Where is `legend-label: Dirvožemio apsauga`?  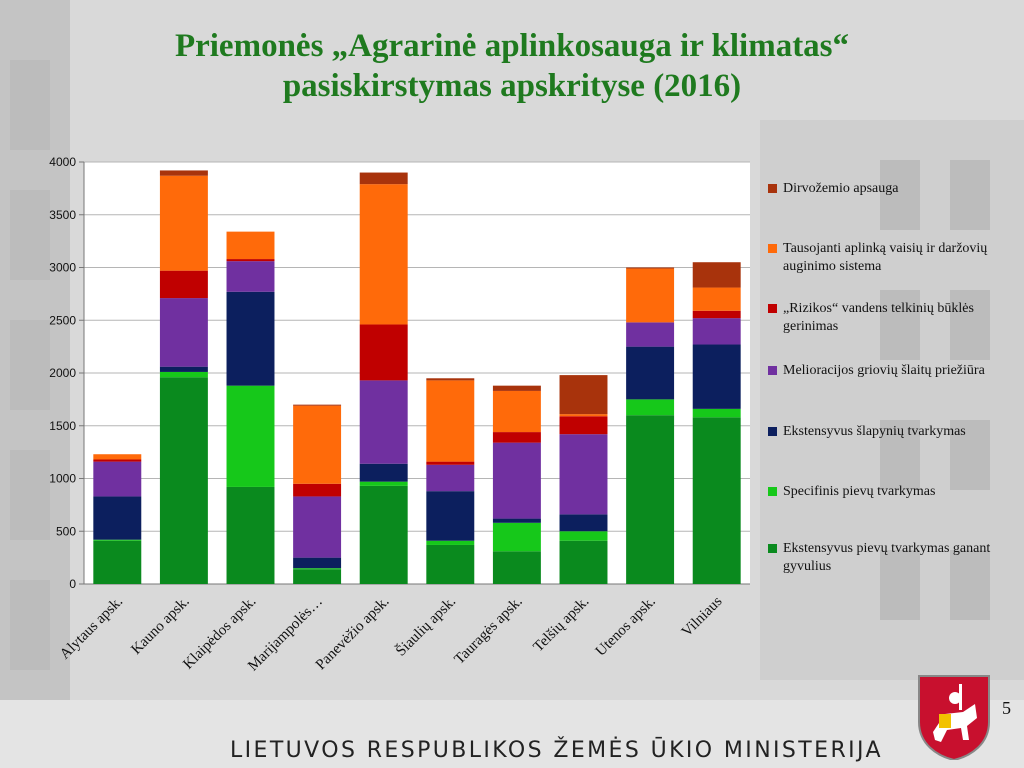 legend-label: Dirvožemio apsauga is located at coordinates (841, 188).